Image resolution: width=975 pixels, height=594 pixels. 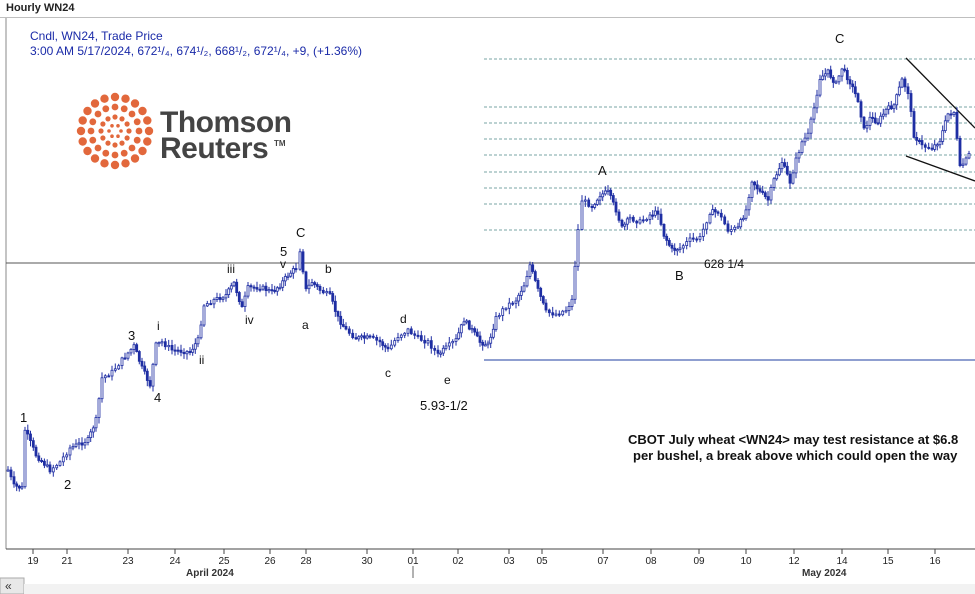 What do you see at coordinates (542, 561) in the screenshot?
I see `x-tick-label: 05` at bounding box center [542, 561].